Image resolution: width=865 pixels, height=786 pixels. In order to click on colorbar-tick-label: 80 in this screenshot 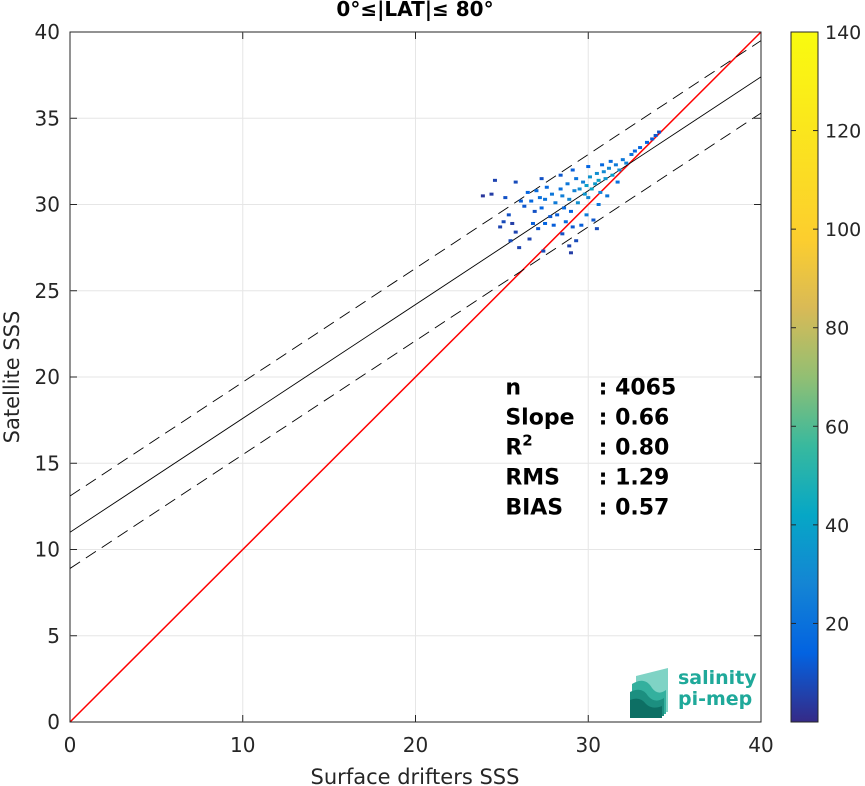, I will do `click(837, 329)`.